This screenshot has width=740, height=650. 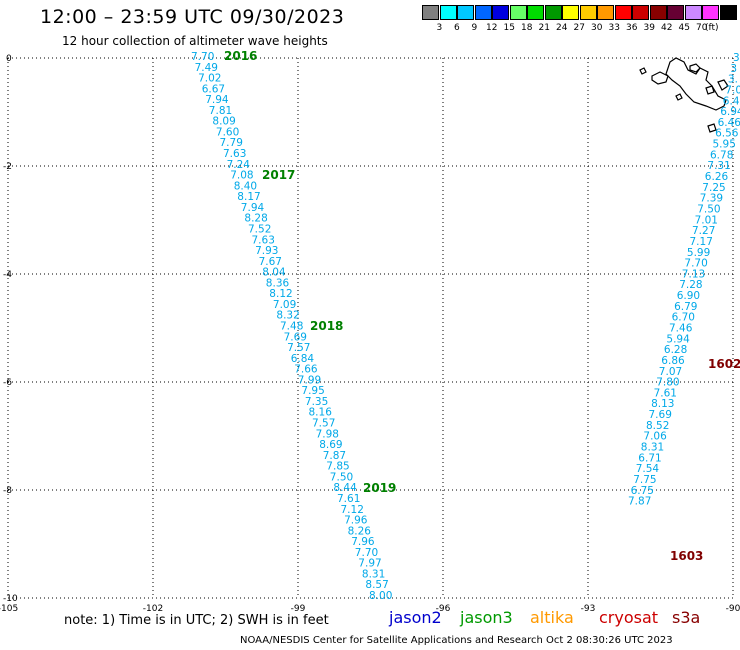 What do you see at coordinates (685, 307) in the screenshot?
I see `wave-height-value: 6.79` at bounding box center [685, 307].